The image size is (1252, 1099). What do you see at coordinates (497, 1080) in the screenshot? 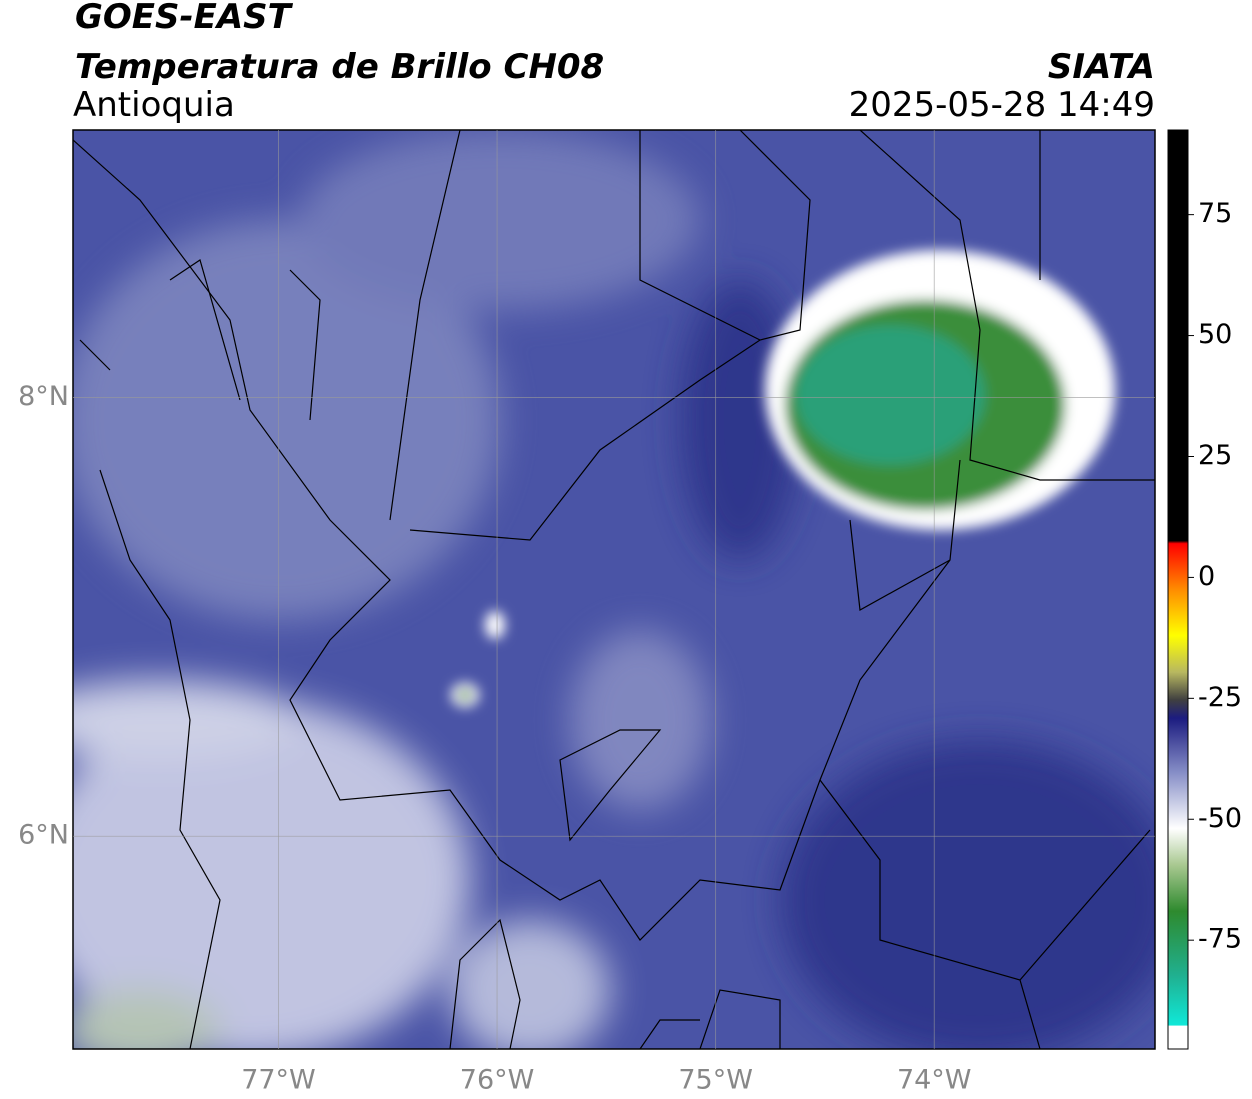
I see `x-tick-label: 76°W` at bounding box center [497, 1080].